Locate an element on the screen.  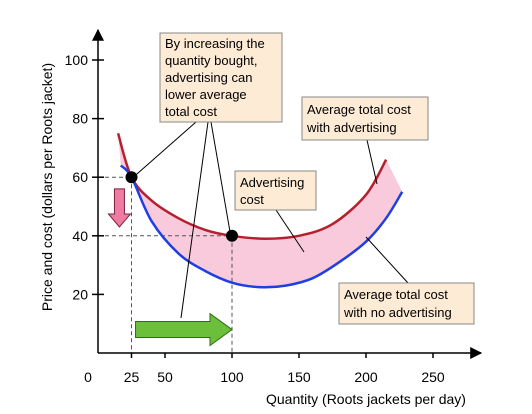
y-tick-label: 40 is located at coordinates (80, 236).